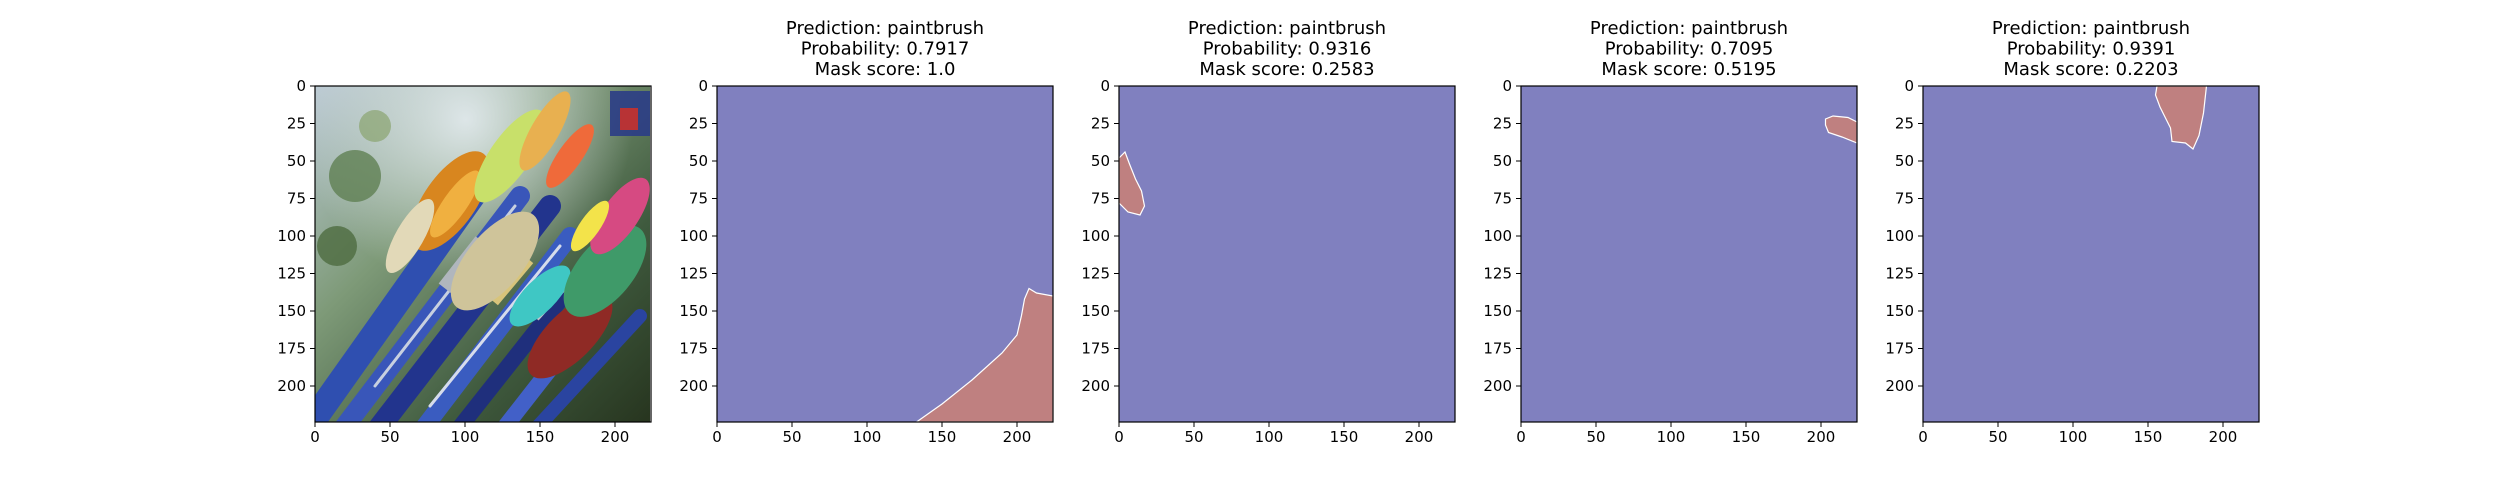  Describe the element at coordinates (1287, 49) in the screenshot. I see `panel-title-line: Probability: 0.9316` at that location.